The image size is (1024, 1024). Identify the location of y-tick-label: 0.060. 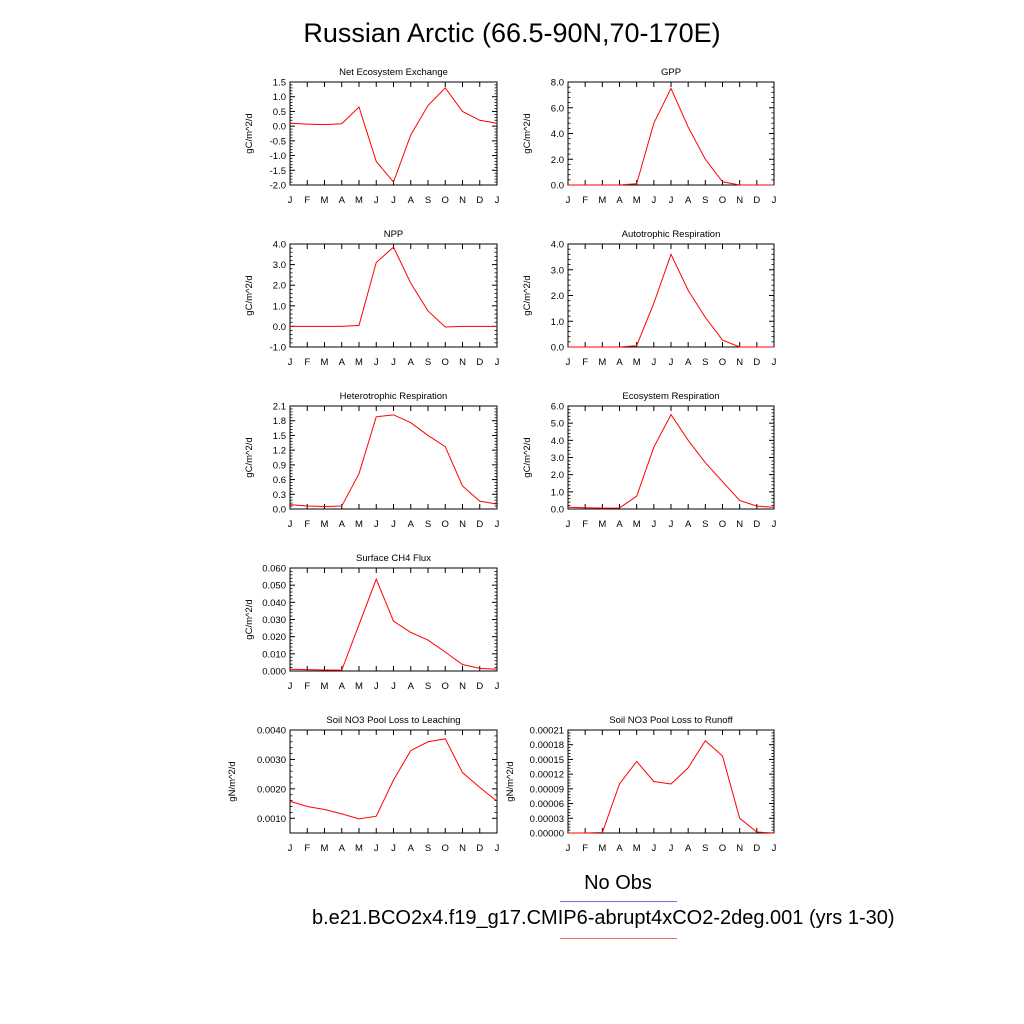
(274, 569).